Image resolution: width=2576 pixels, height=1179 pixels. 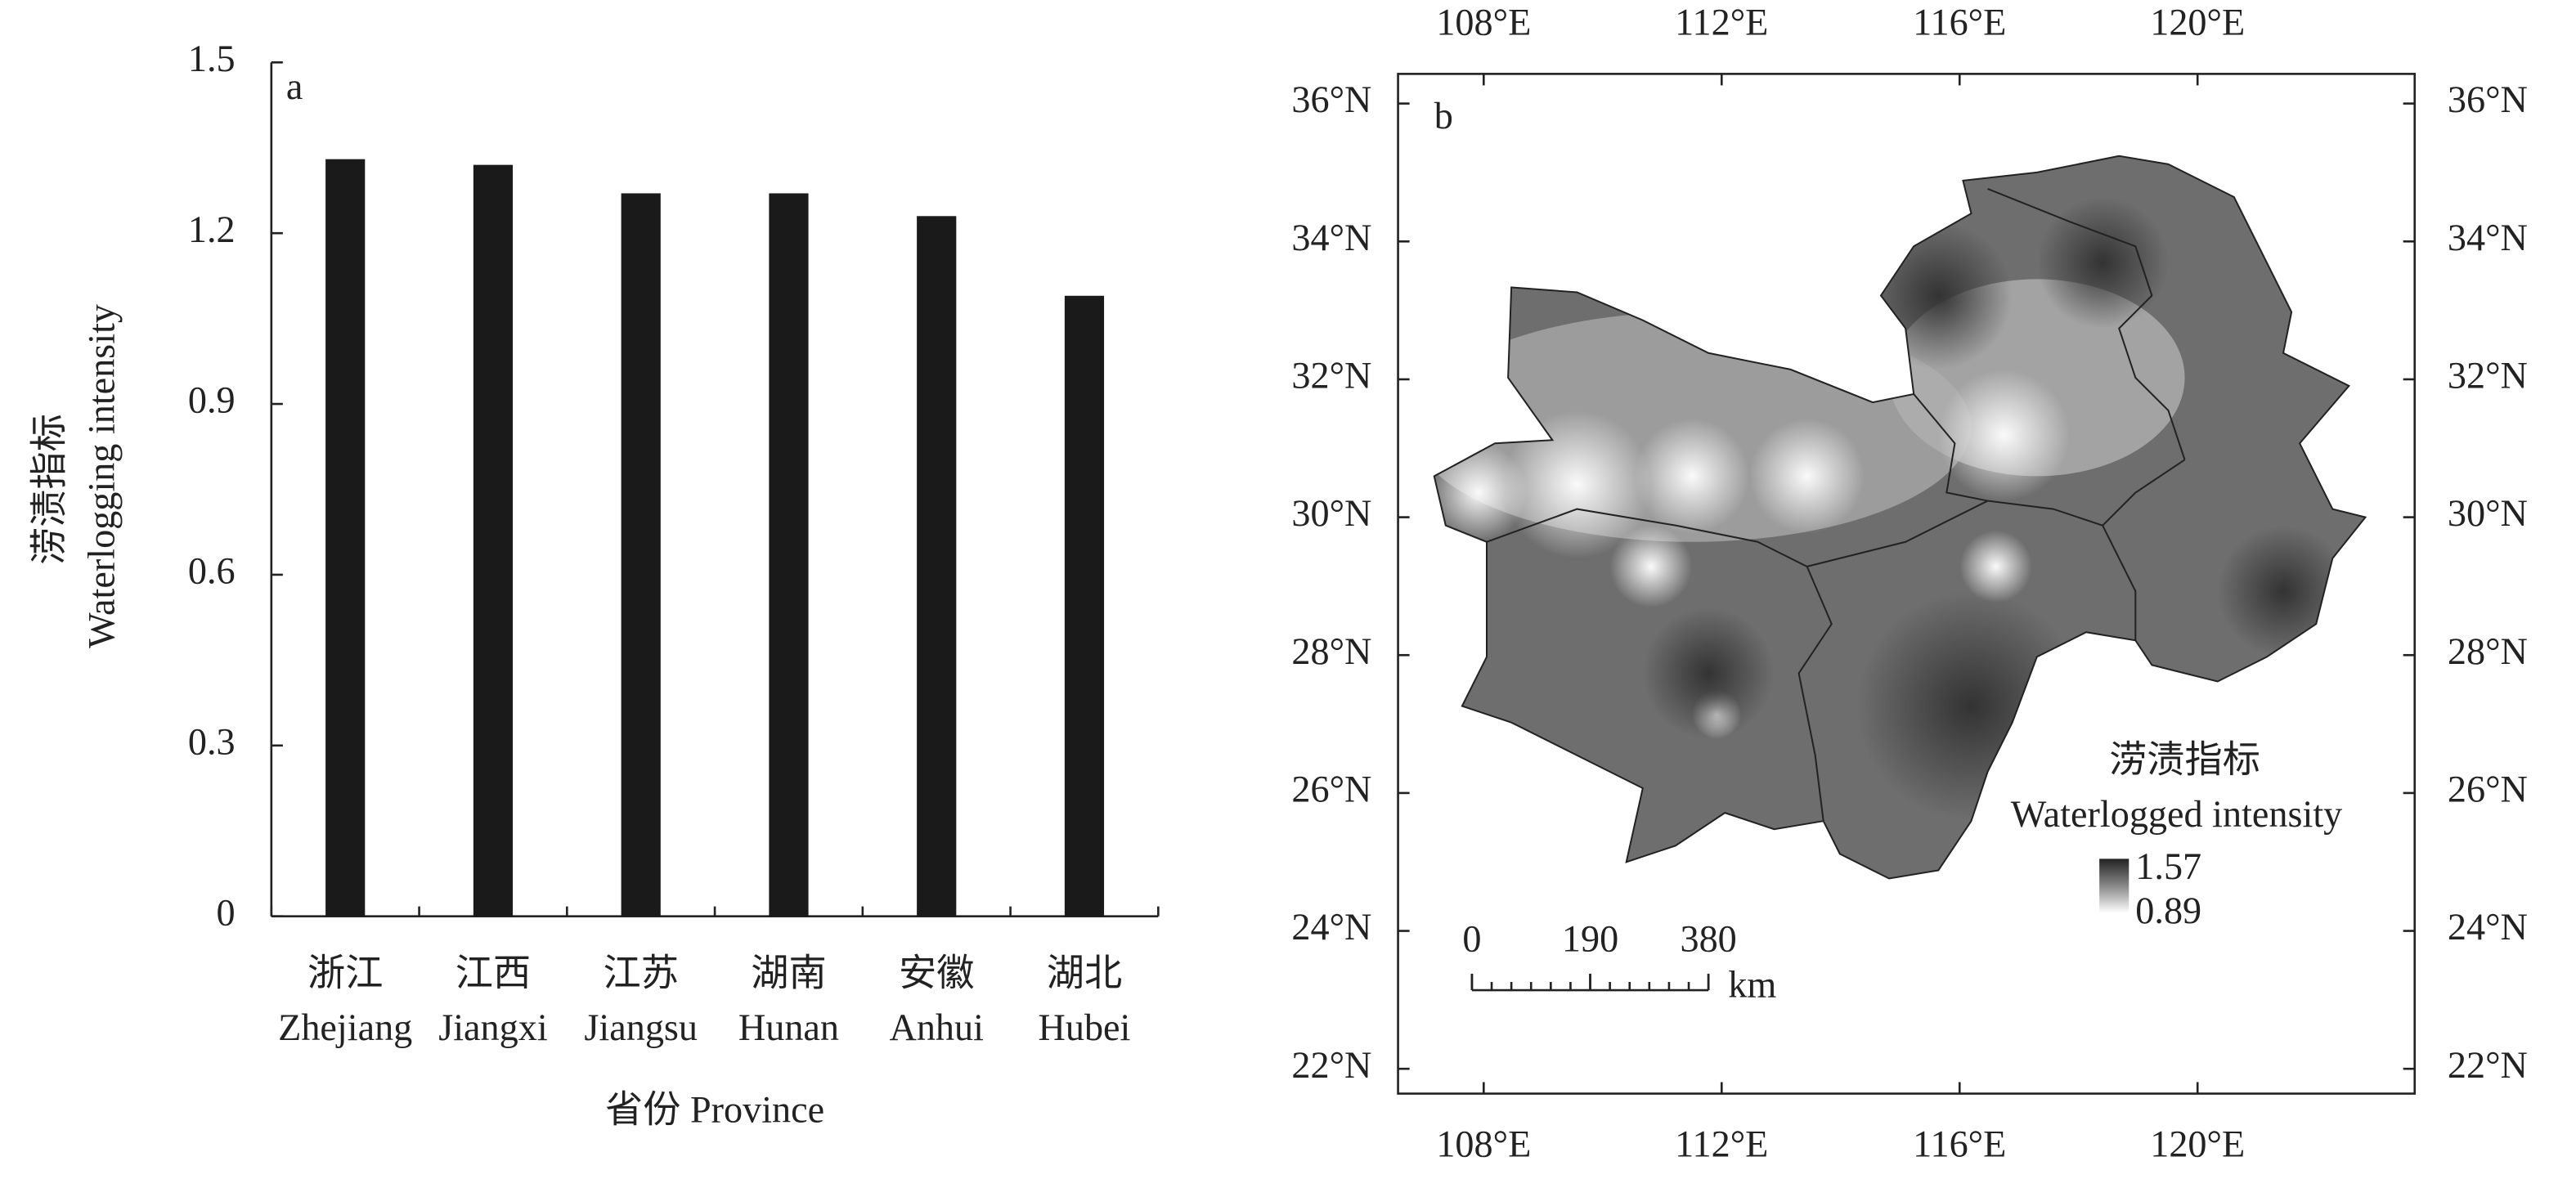 What do you see at coordinates (788, 1027) in the screenshot?
I see `x-tick-label: Hunan` at bounding box center [788, 1027].